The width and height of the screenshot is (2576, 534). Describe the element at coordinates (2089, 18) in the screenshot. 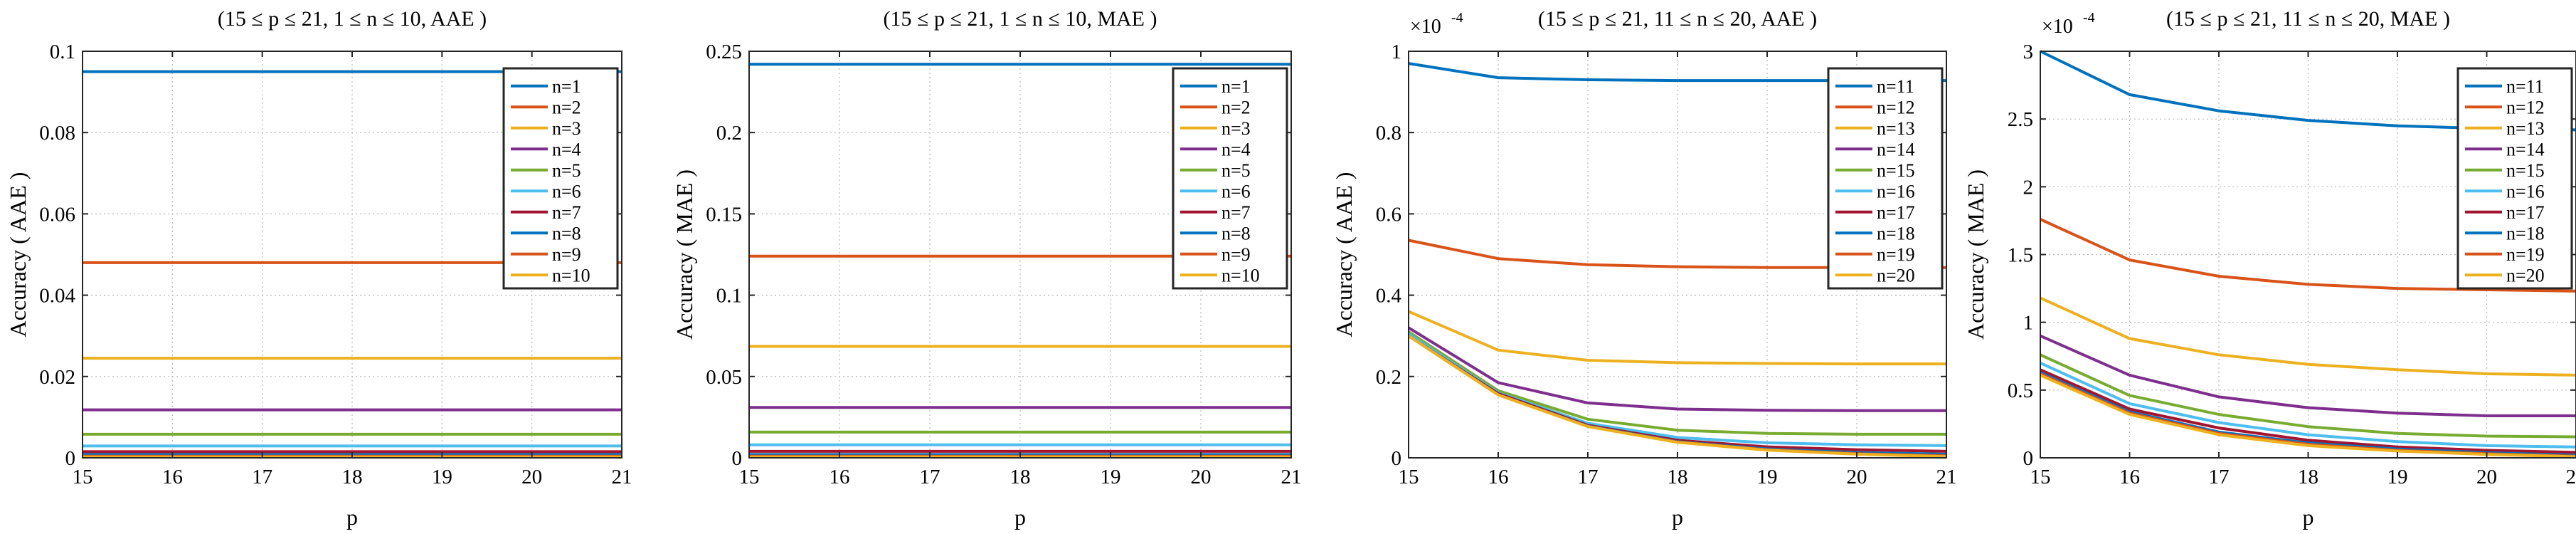

I see `y-exponent-power: -4` at that location.